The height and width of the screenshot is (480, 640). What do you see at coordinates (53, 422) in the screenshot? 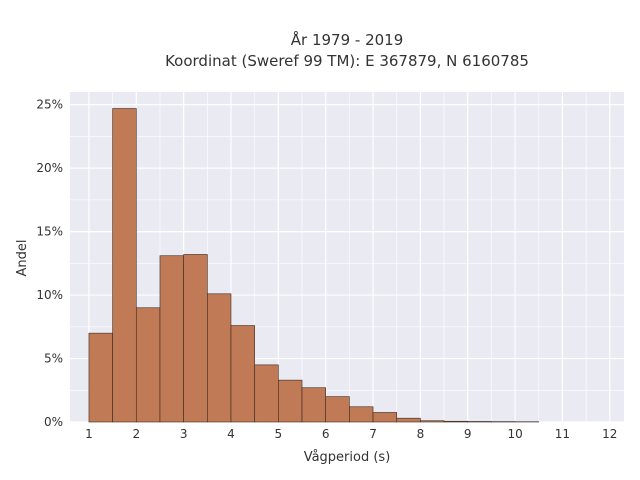
I see `y-tick-label: 0%` at bounding box center [53, 422].